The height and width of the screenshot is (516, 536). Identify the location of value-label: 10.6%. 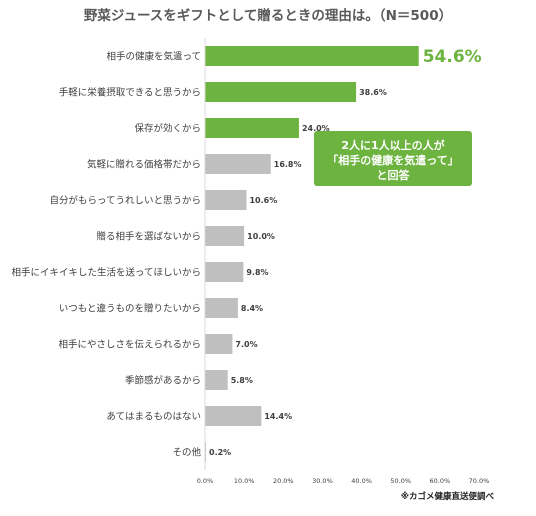
(263, 200).